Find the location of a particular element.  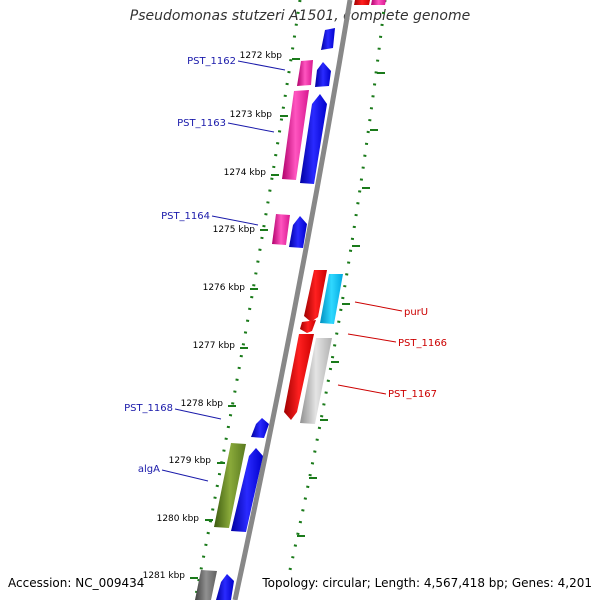

tick-label: 1277 kbp is located at coordinates (214, 346).